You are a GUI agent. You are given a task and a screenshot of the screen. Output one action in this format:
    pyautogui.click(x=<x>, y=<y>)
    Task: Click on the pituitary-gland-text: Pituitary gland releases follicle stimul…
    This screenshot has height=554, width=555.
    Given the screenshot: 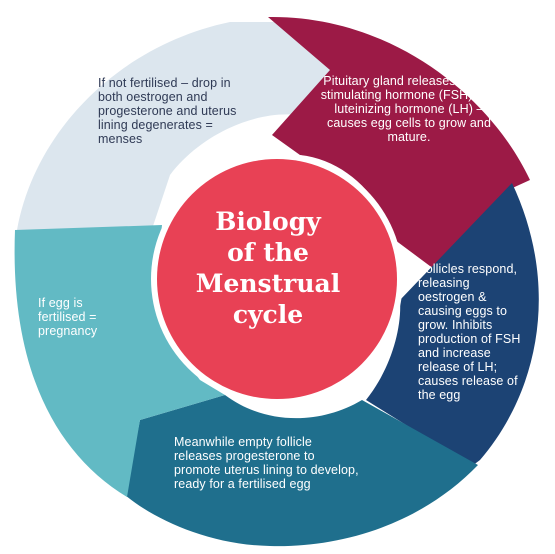 What is the action you would take?
    pyautogui.click(x=409, y=109)
    